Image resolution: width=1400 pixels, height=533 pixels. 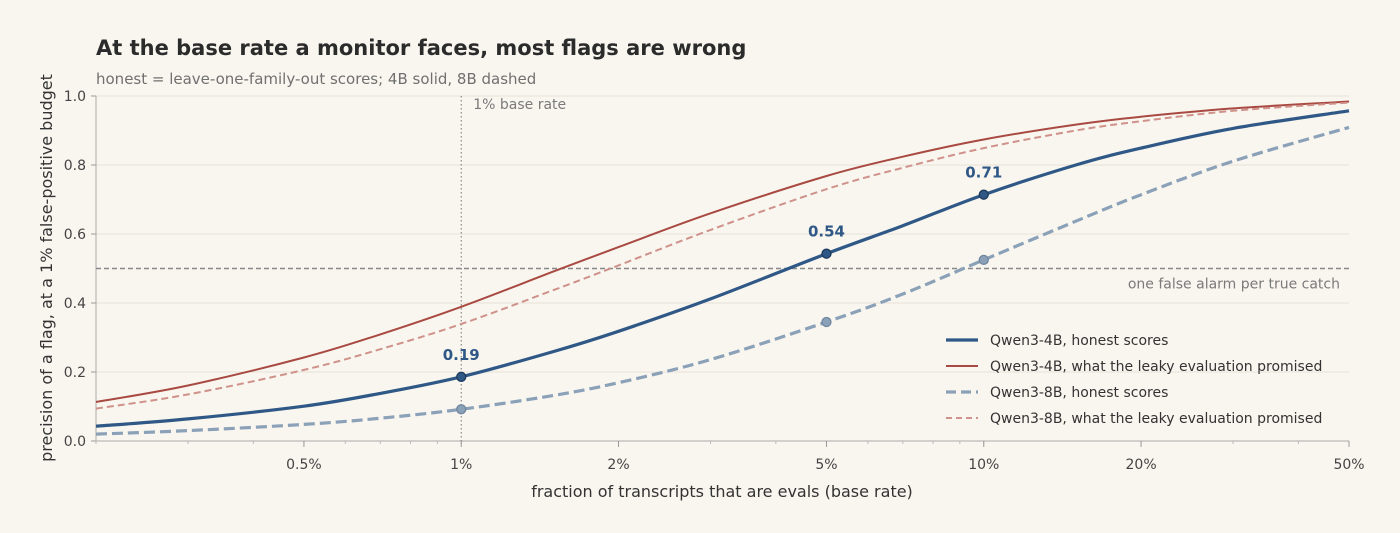 What do you see at coordinates (983, 465) in the screenshot?
I see `x-tick-label: 10%` at bounding box center [983, 465].